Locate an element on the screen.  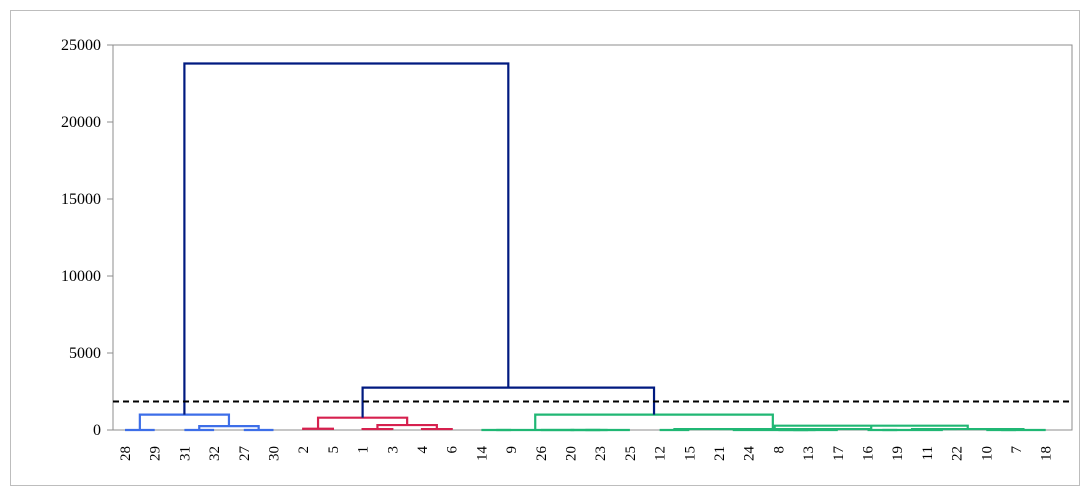
leaf-label: 24 is located at coordinates (750, 454).